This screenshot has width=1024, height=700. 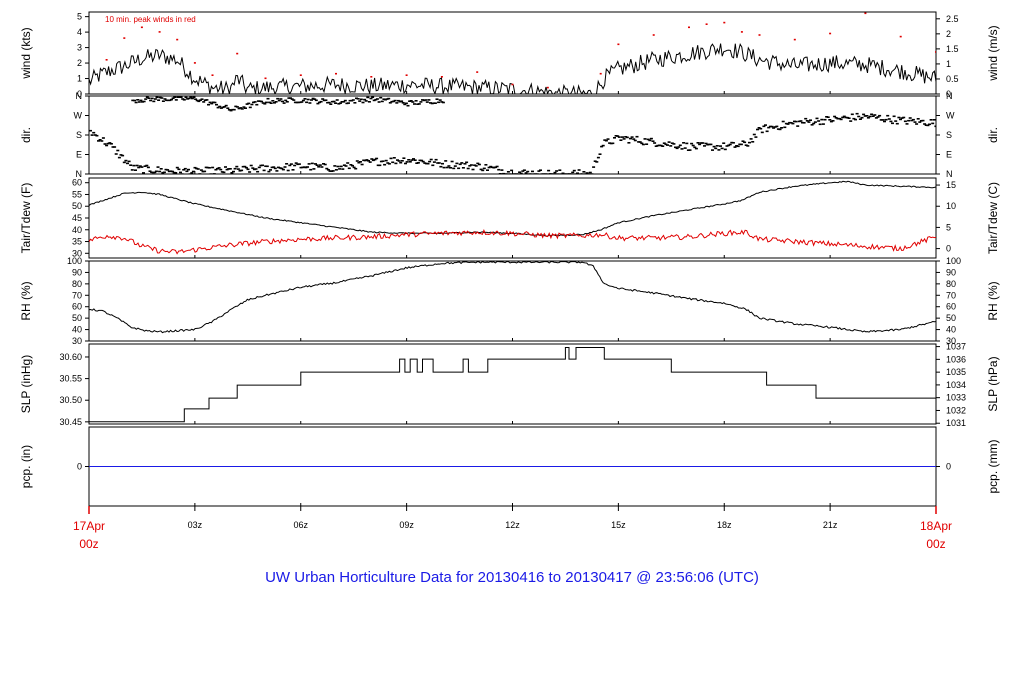 What do you see at coordinates (948, 227) in the screenshot?
I see `right-tick-label: 5` at bounding box center [948, 227].